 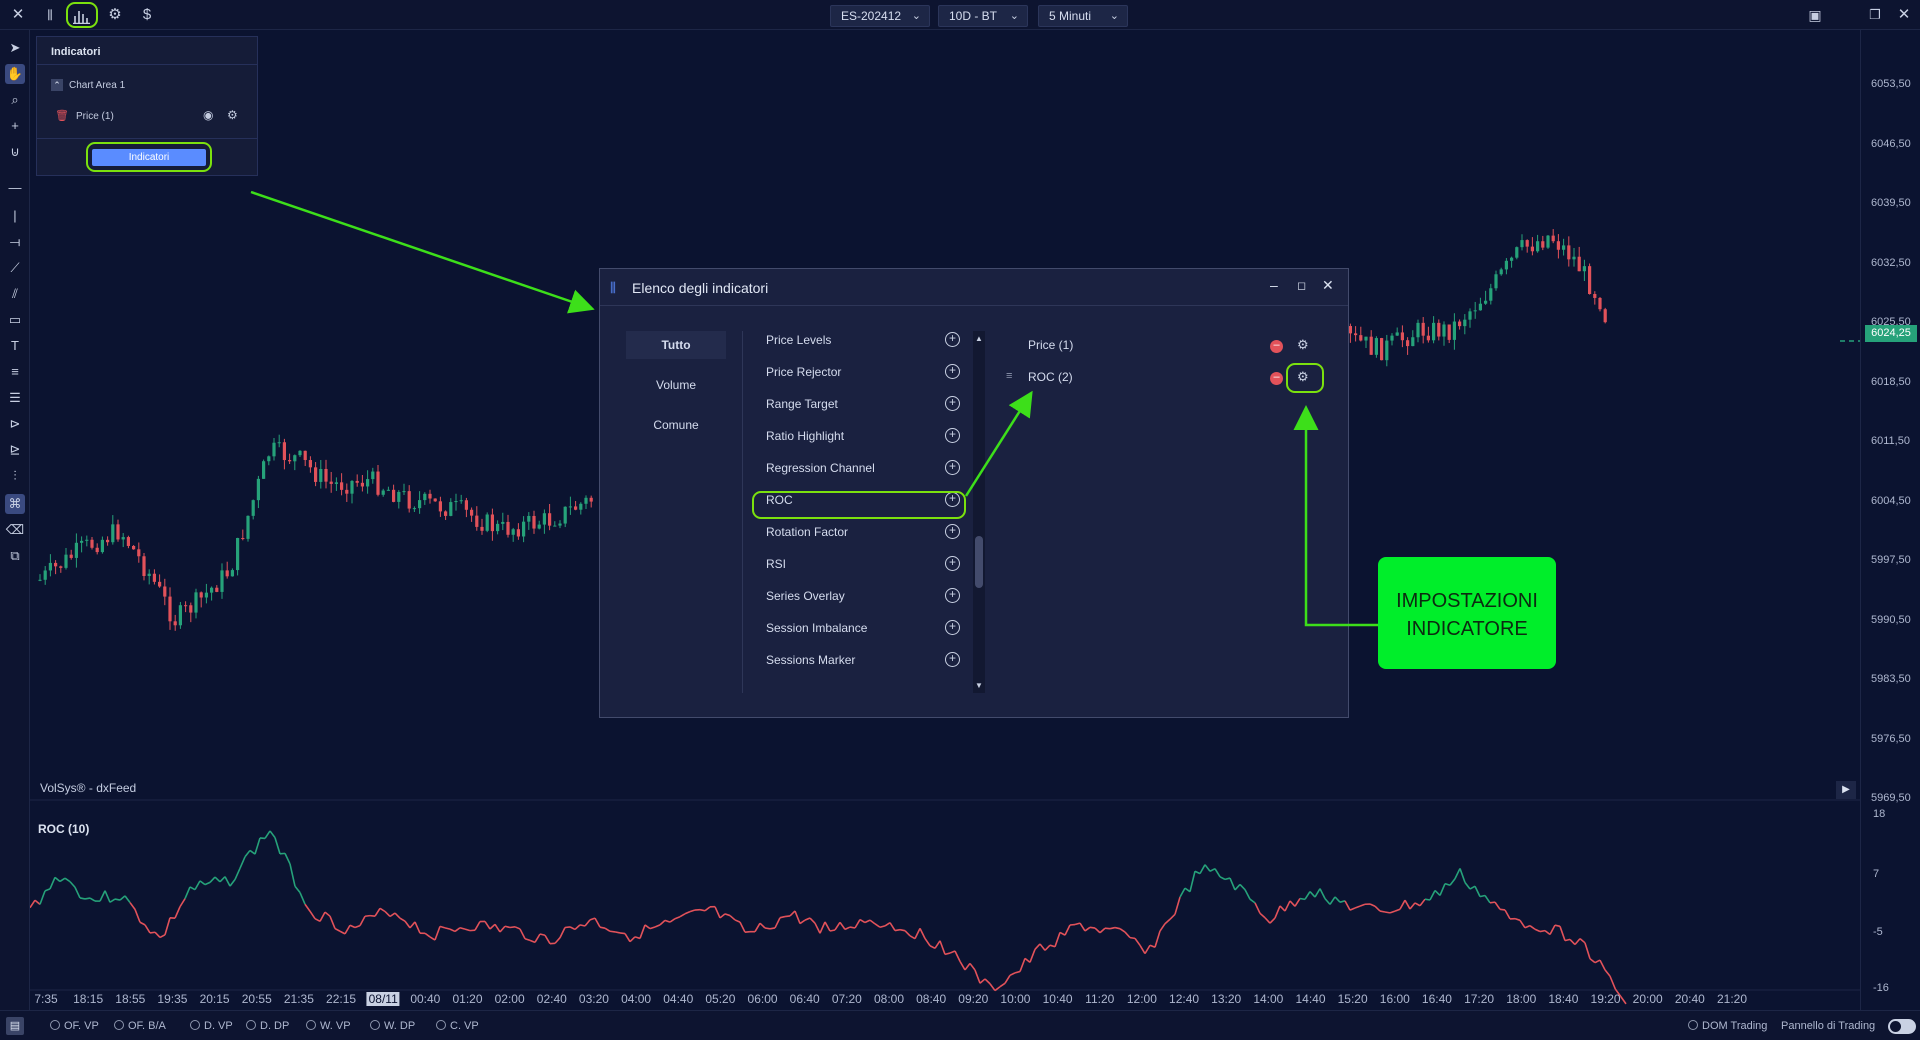 What do you see at coordinates (140, 1026) in the screenshot?
I see `bottom-option: OF. B/A` at bounding box center [140, 1026].